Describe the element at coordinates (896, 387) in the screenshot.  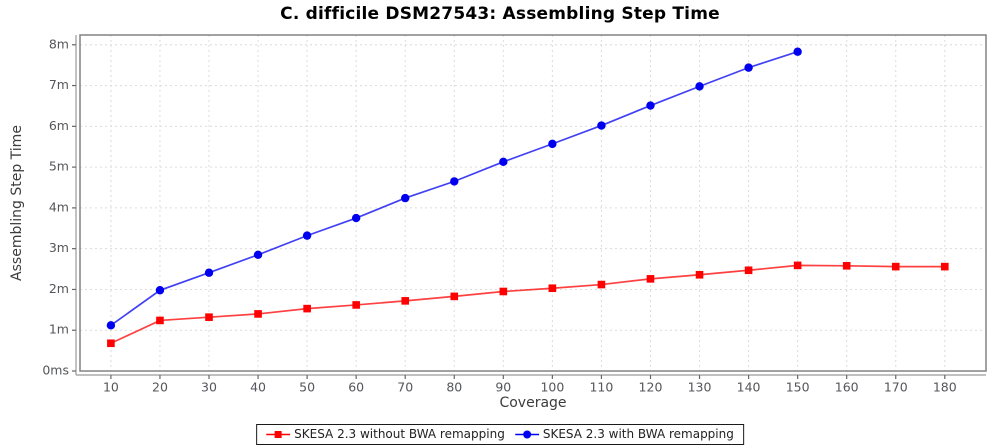
I see `x-tick-label: 170` at that location.